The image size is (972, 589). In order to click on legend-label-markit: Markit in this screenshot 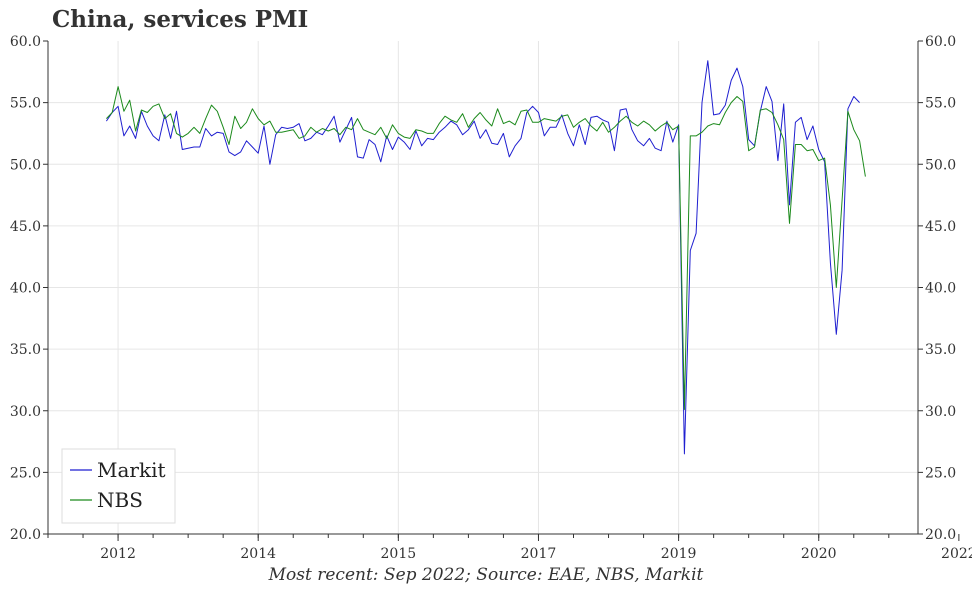, I will do `click(131, 470)`.